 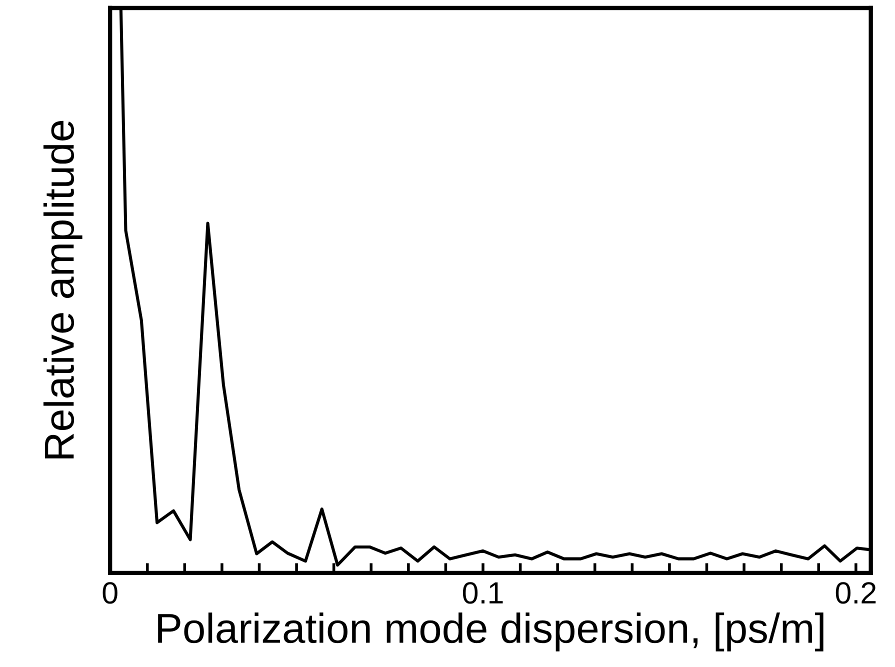 I want to click on x-tick-label: 0.1, so click(x=482, y=593).